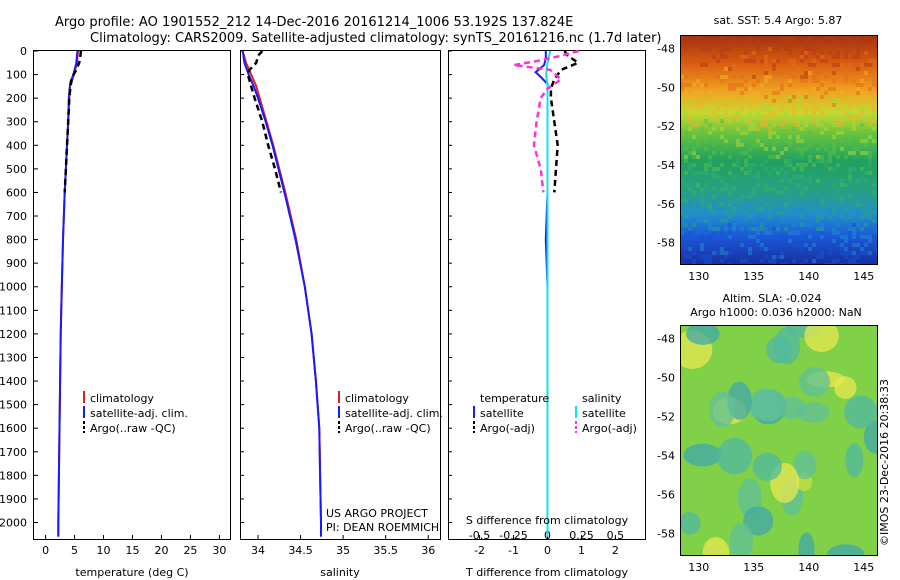 The width and height of the screenshot is (900, 580). What do you see at coordinates (16, 145) in the screenshot?
I see `y-tick-label: 400` at bounding box center [16, 145].